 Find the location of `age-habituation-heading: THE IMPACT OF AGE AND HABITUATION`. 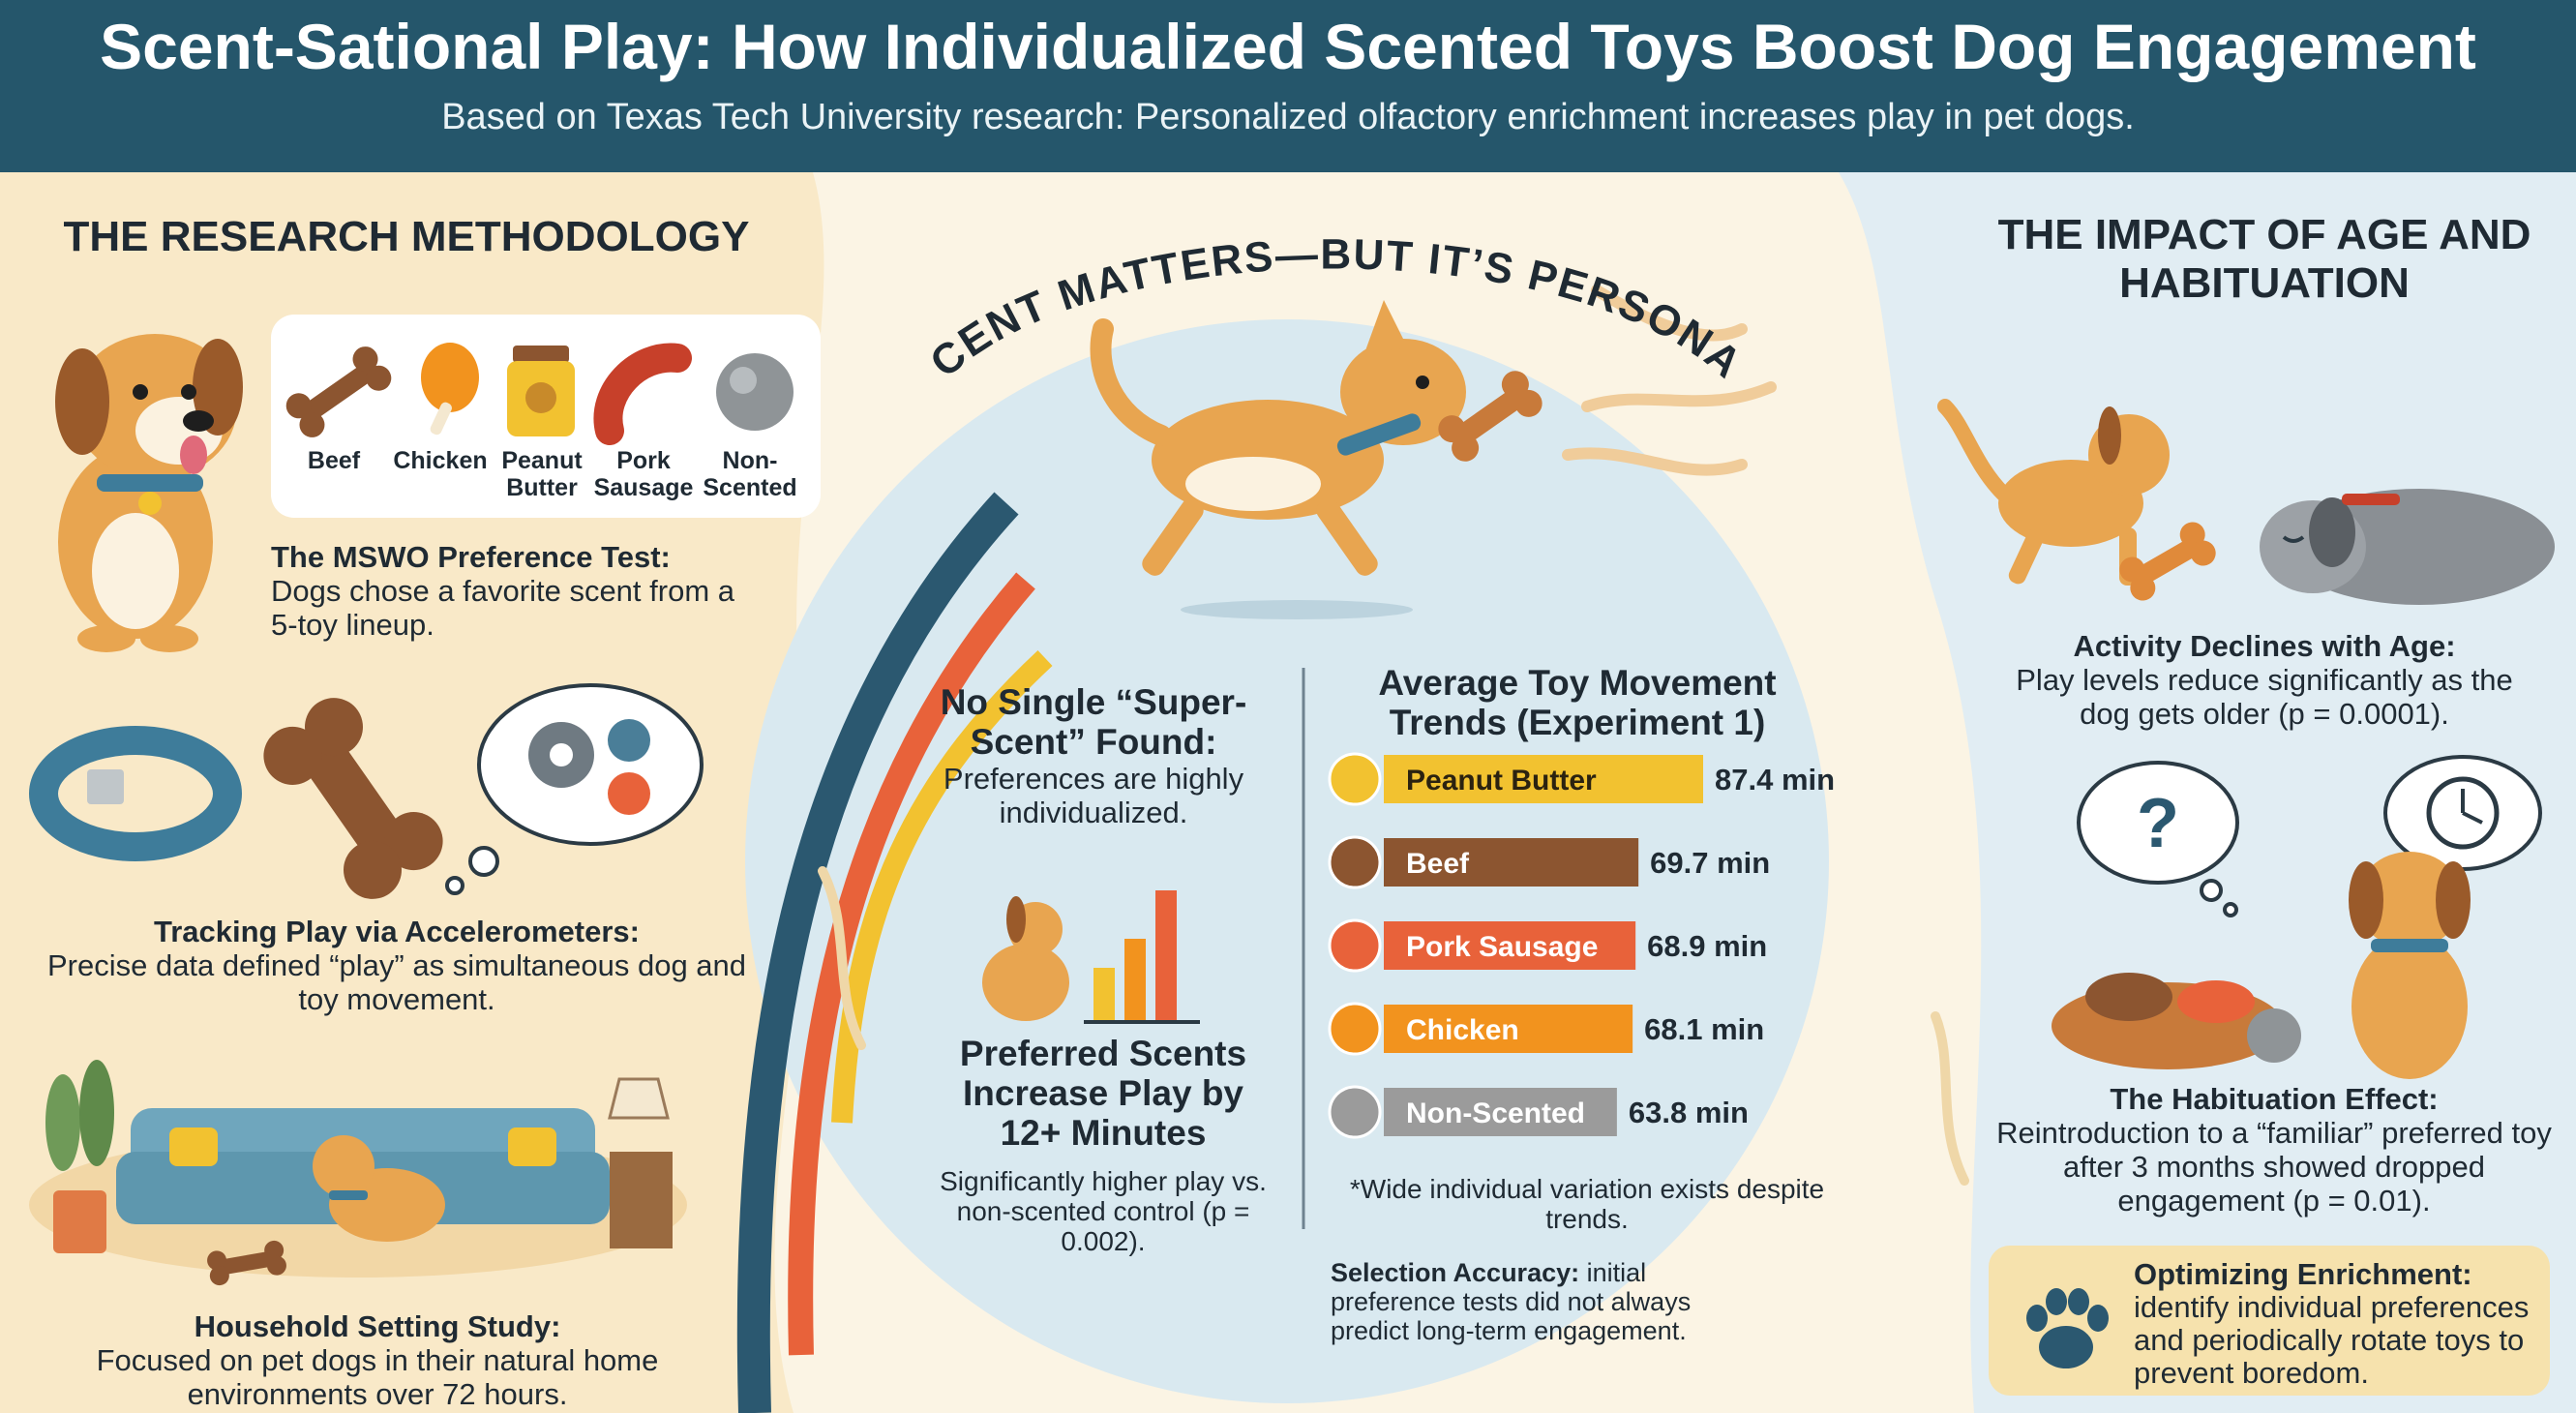

age-habituation-heading: THE IMPACT OF AGE AND HABITUATION is located at coordinates (2264, 259).